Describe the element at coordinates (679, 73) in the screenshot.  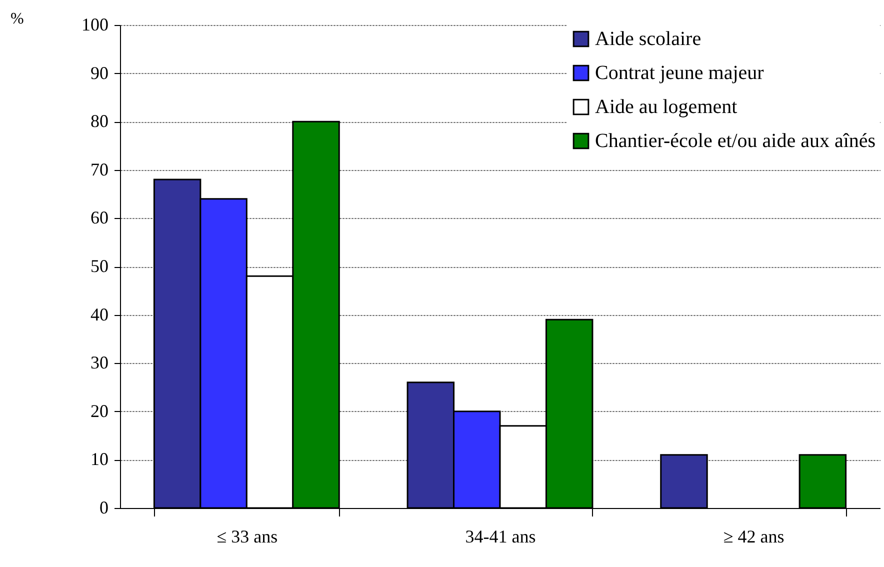
I see `legend-label: Contrat jeune majeur` at that location.